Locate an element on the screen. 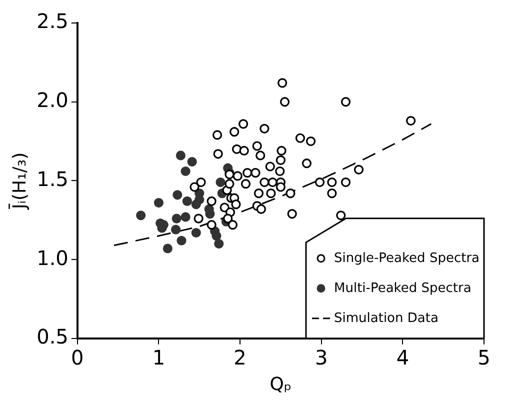  x-tick-label: 1 is located at coordinates (159, 358).